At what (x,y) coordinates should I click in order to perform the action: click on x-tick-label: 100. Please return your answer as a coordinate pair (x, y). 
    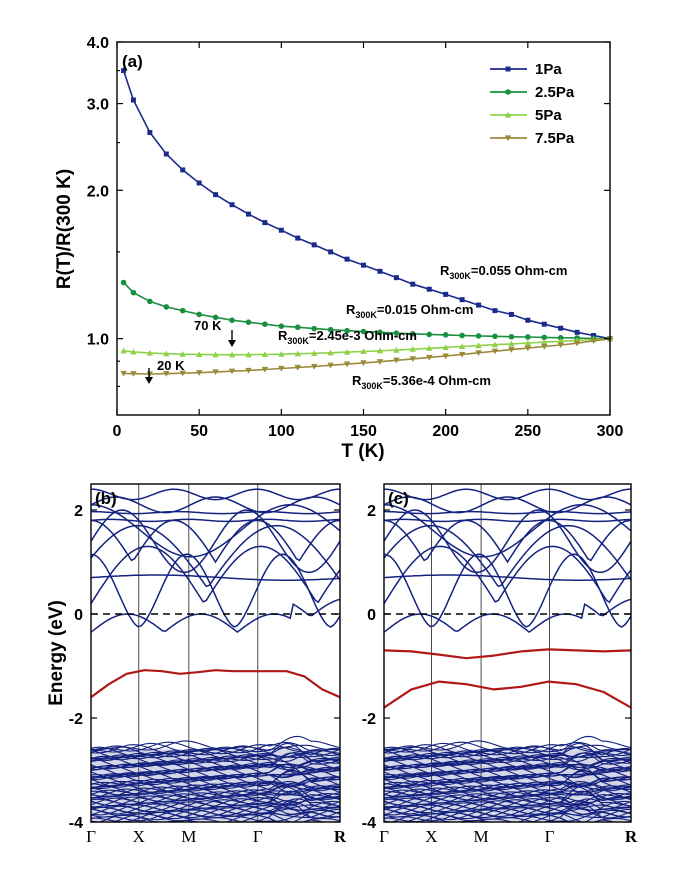
    Looking at the image, I should click on (281, 431).